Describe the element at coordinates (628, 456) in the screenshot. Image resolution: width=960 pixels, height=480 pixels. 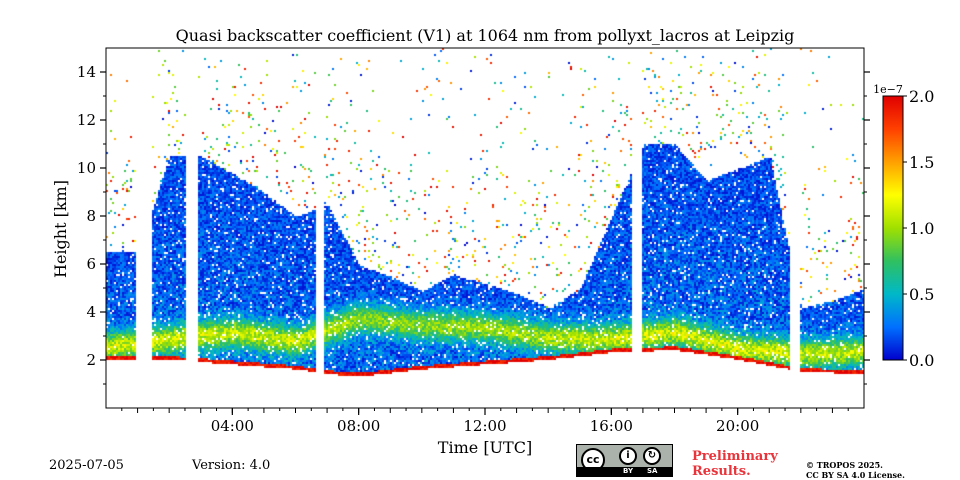
I see `attribution-icon: i` at that location.